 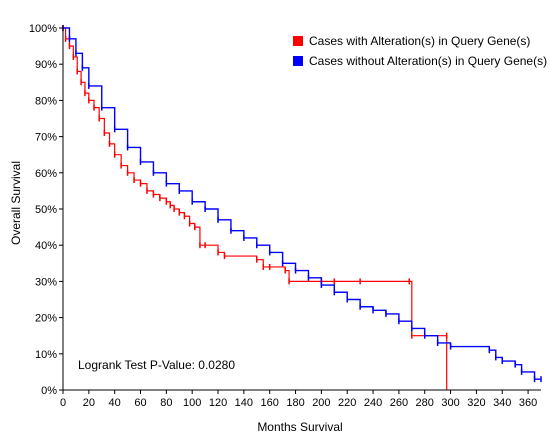 I want to click on y-tick-label: 50%, so click(x=46, y=210).